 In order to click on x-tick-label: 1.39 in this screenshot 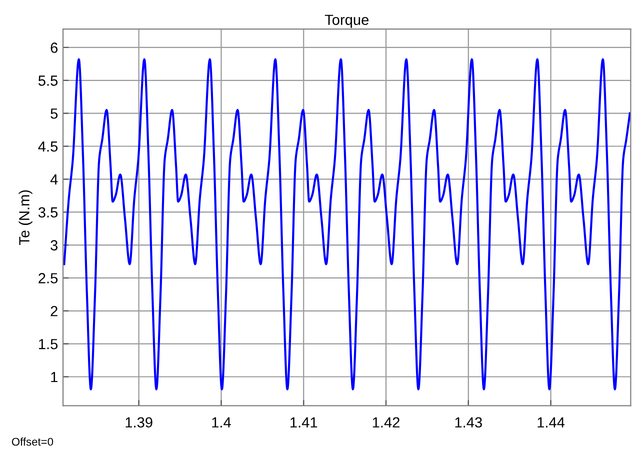, I will do `click(139, 422)`.